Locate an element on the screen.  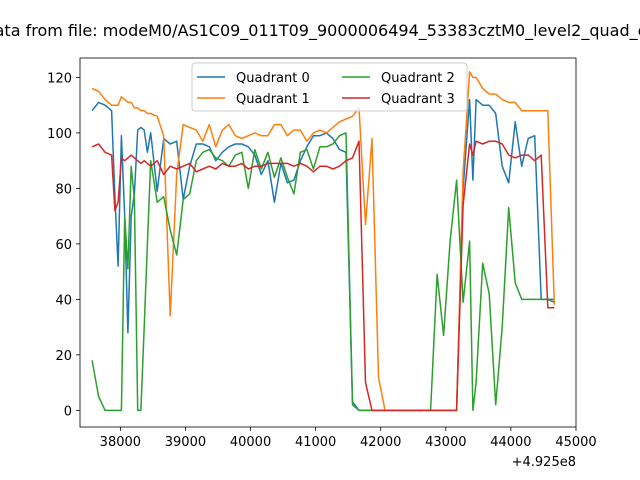
y-tick-label: 40 is located at coordinates (63, 300).